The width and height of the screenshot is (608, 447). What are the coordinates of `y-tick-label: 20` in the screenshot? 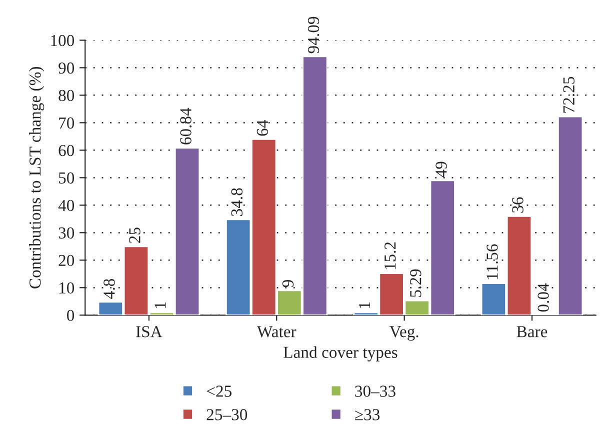 It's located at (66, 260).